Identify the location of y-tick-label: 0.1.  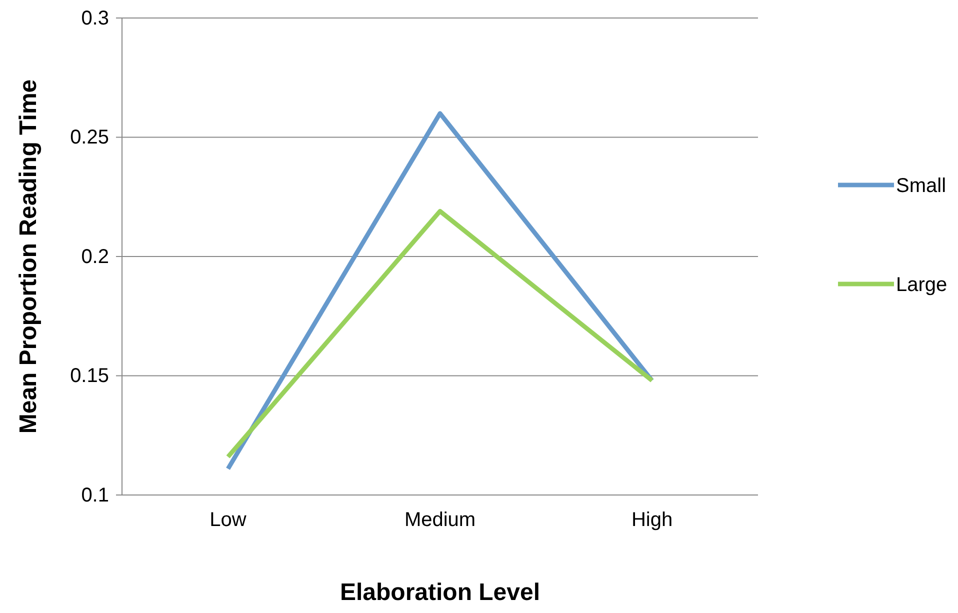
(95, 495).